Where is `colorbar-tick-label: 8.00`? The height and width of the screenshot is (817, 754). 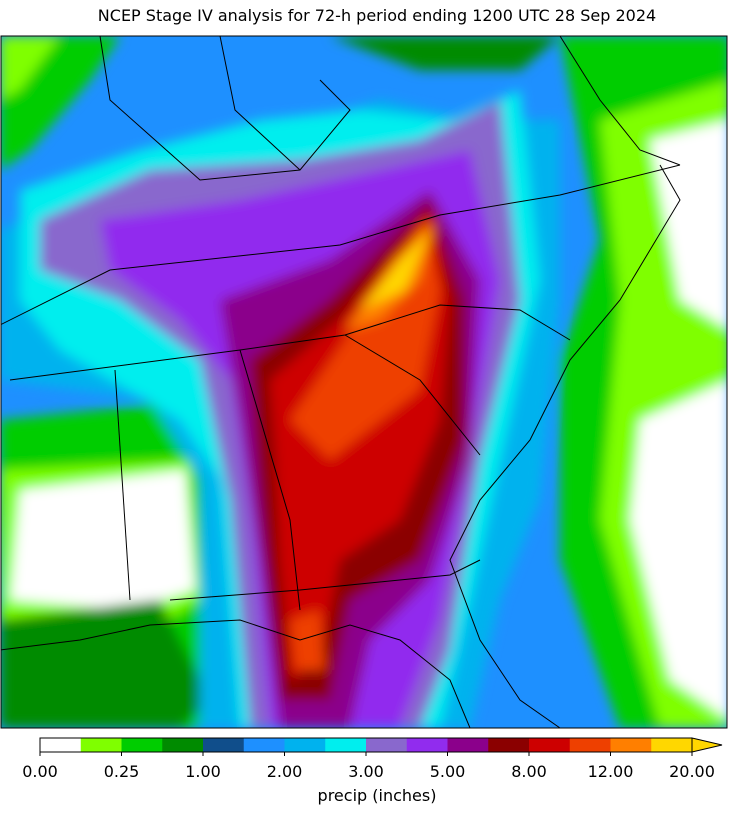 colorbar-tick-label: 8.00 is located at coordinates (529, 771).